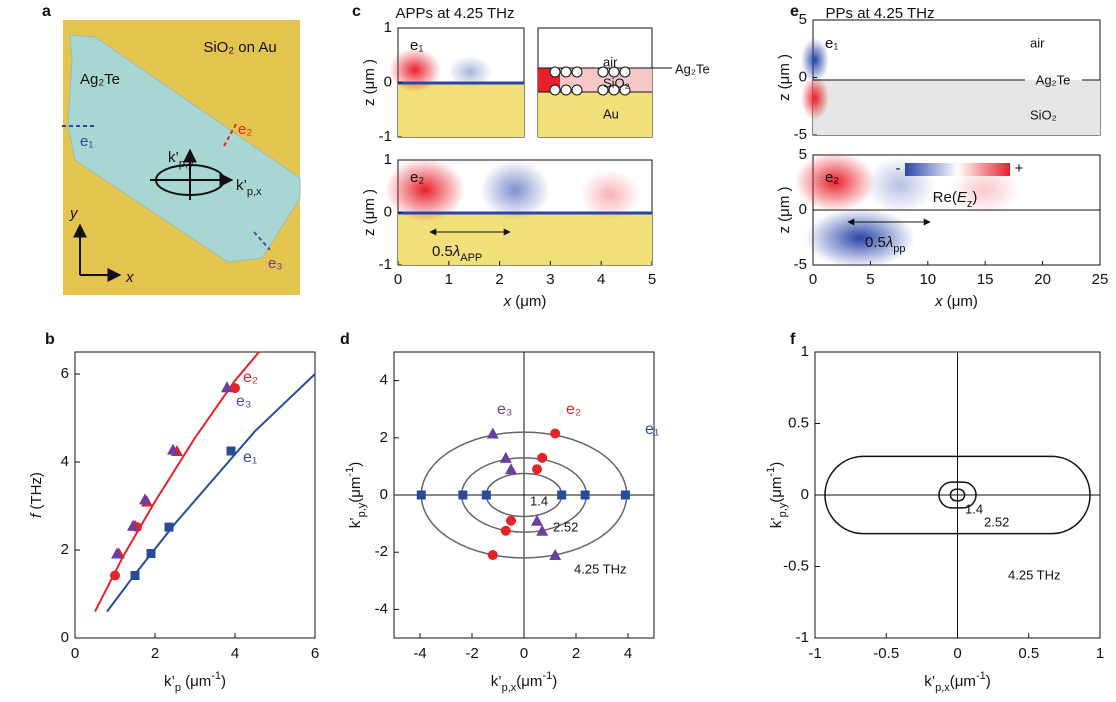 The image size is (1116, 702). I want to click on panel-label: d, so click(345, 339).